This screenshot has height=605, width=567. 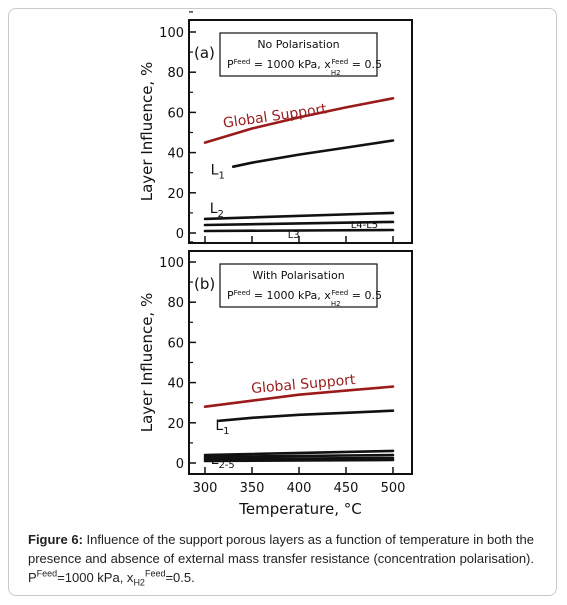 What do you see at coordinates (47, 573) in the screenshot?
I see `caption-sup-feed: Feed` at bounding box center [47, 573].